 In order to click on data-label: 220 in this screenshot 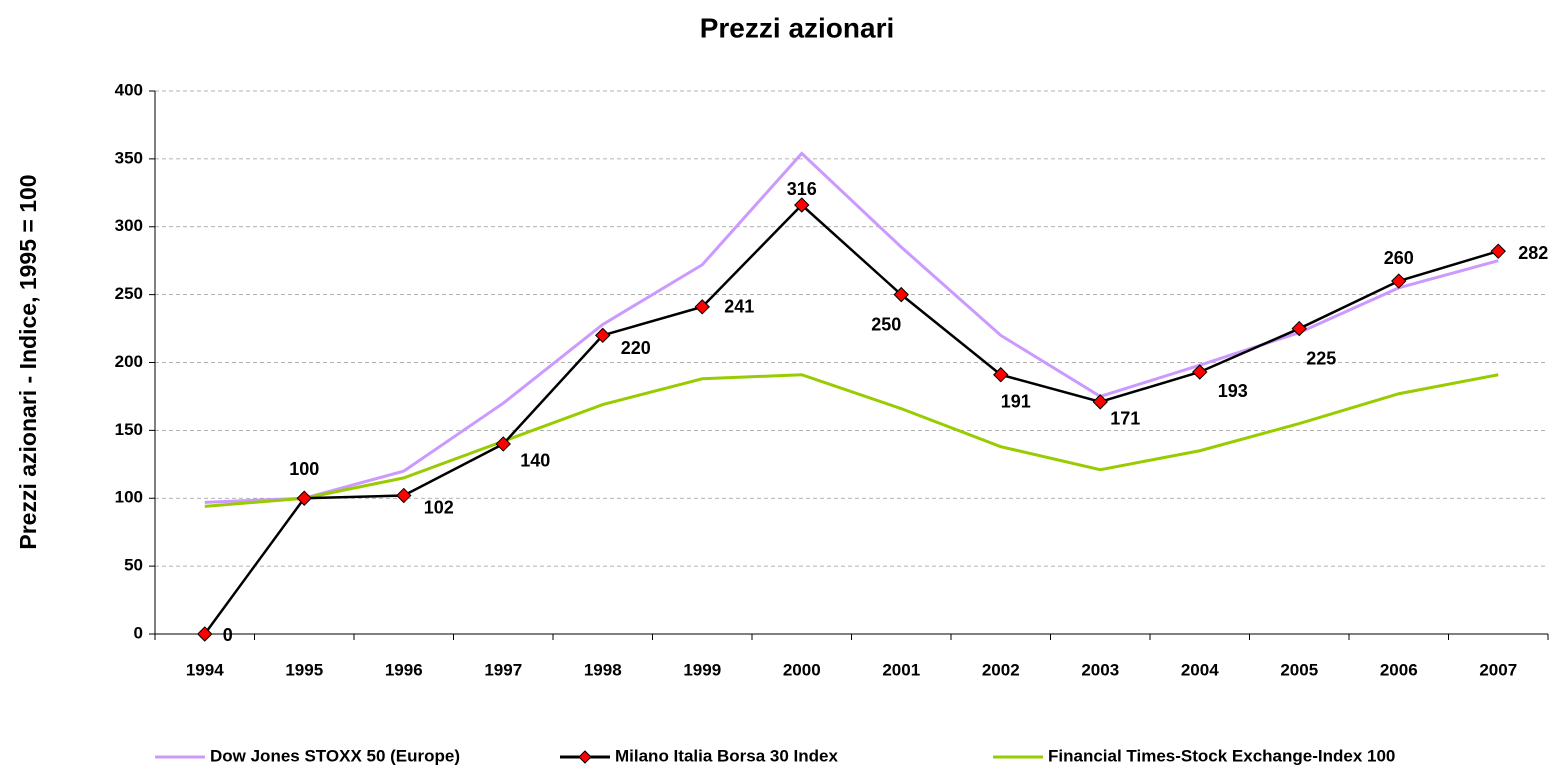, I will do `click(636, 348)`.